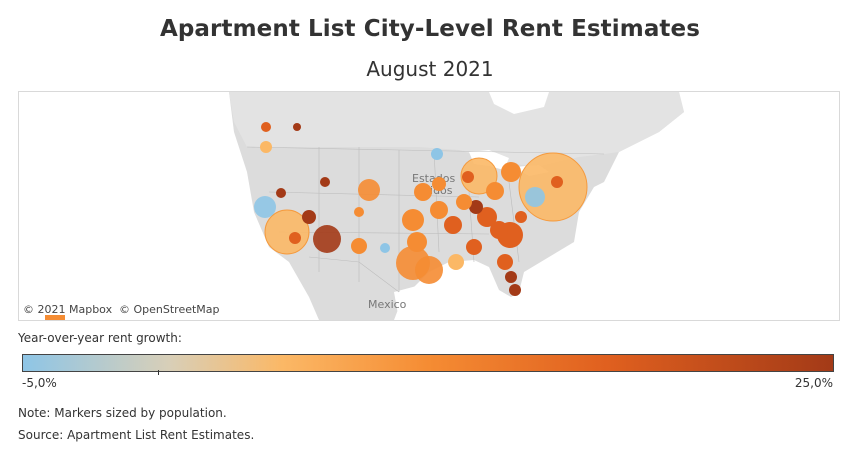 The height and width of the screenshot is (454, 860). I want to click on canada-region, so click(456, 129).